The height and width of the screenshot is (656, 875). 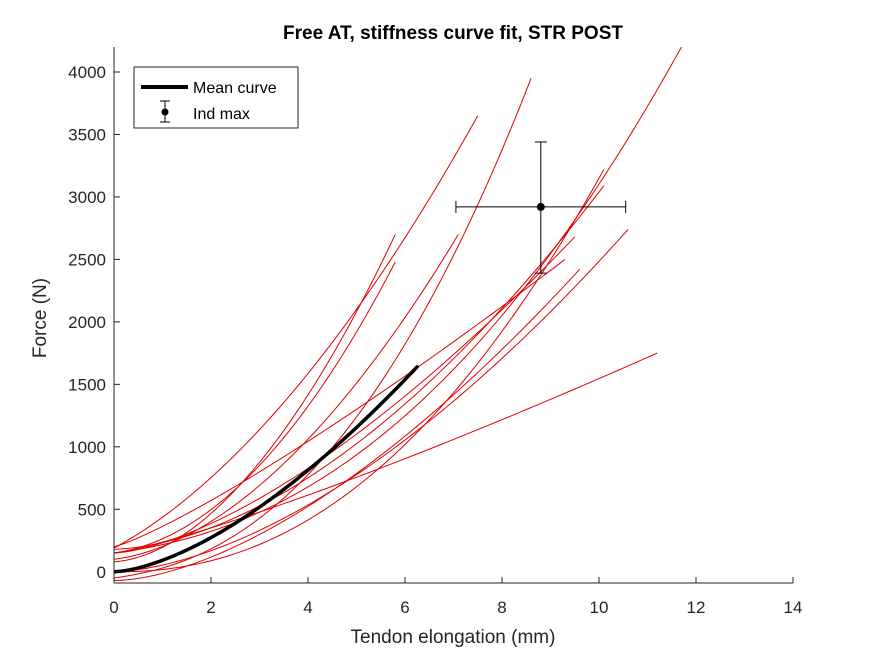 What do you see at coordinates (87, 197) in the screenshot?
I see `y-tick-label: 3000` at bounding box center [87, 197].